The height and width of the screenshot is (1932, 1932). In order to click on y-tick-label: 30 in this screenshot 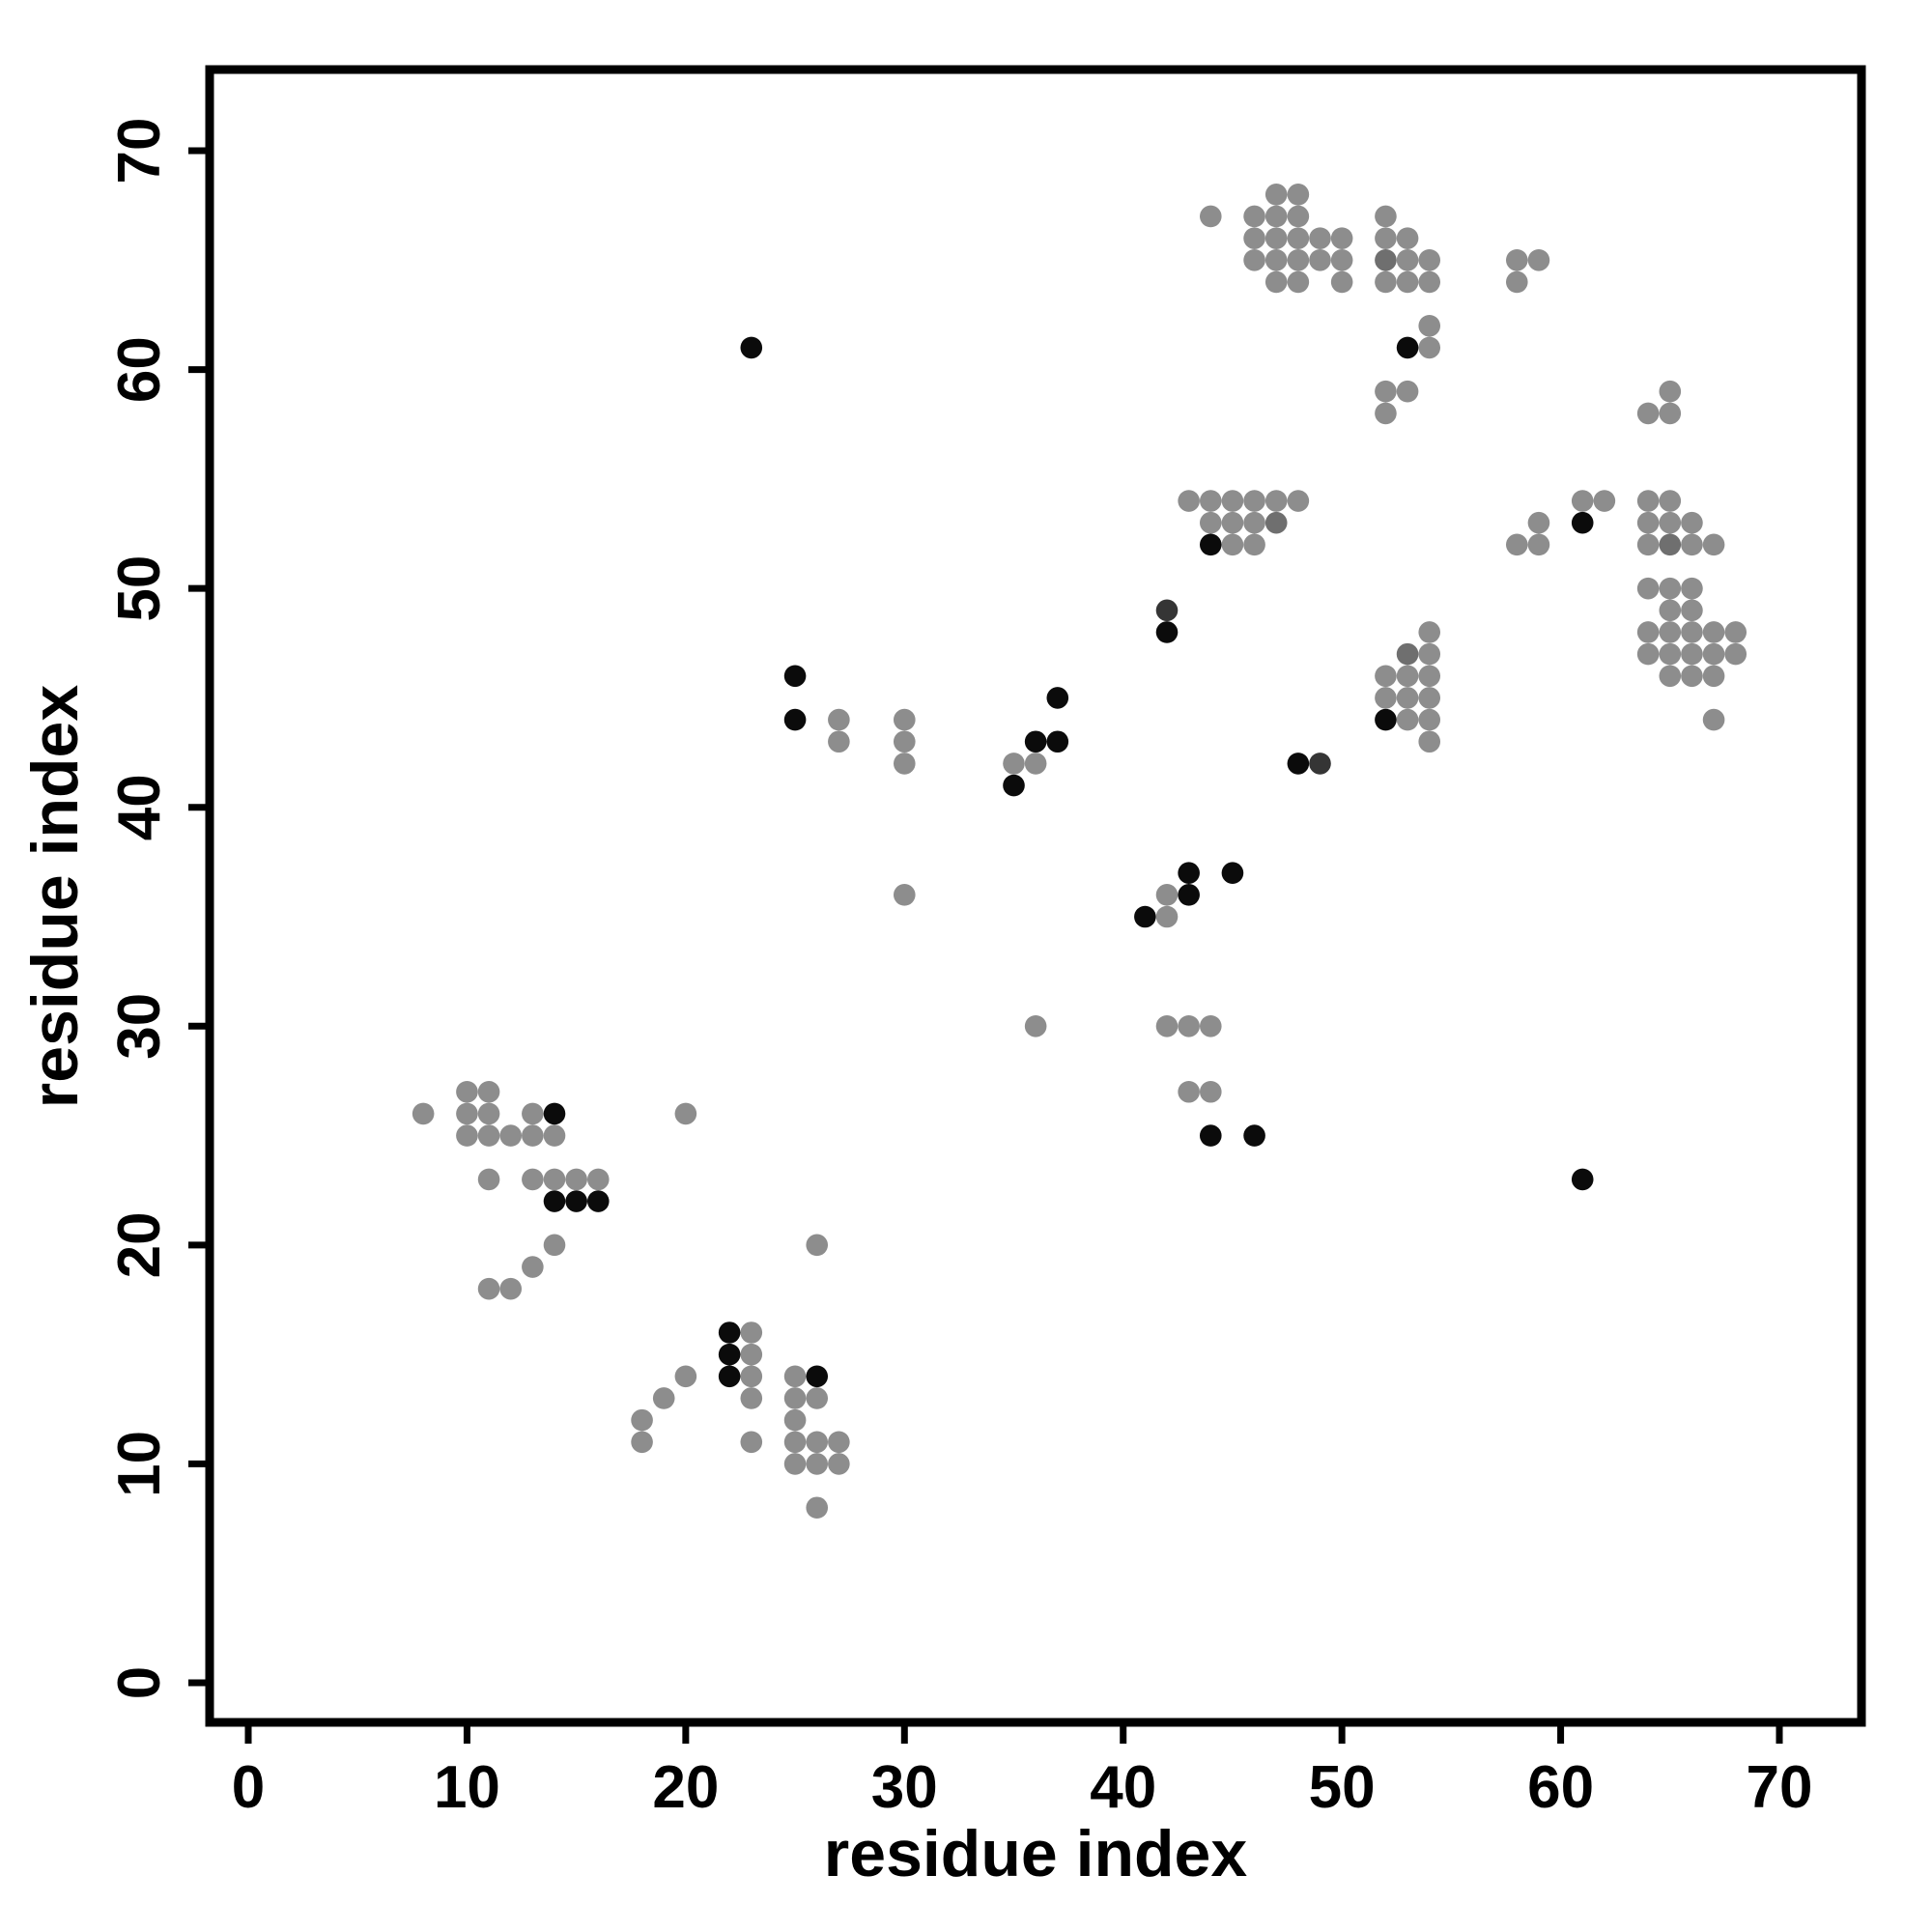, I will do `click(139, 1026)`.